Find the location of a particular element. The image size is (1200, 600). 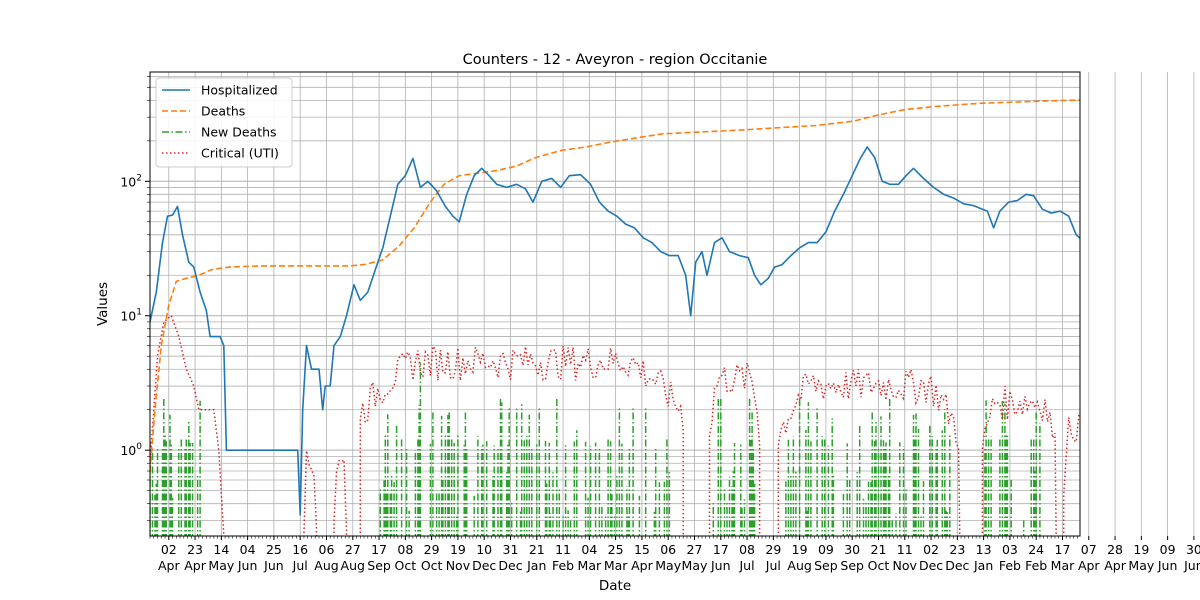

legend-label: New Deaths is located at coordinates (239, 132).